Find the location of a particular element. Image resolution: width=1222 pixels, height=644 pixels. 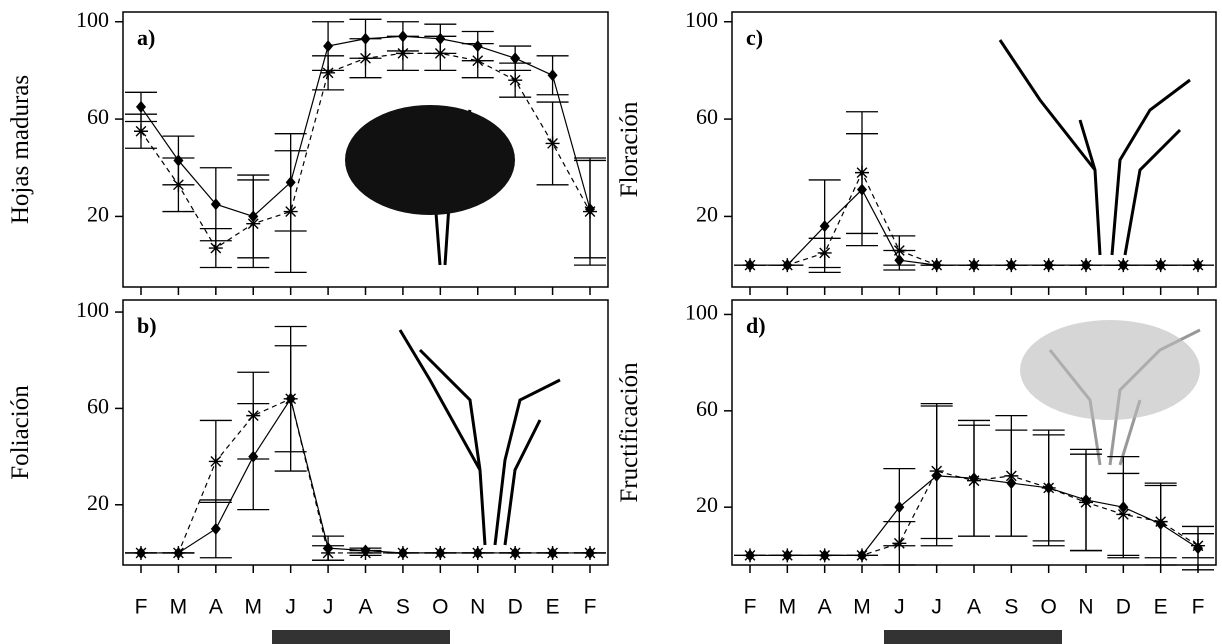

y-axis-title: Floración is located at coordinates (629, 149).